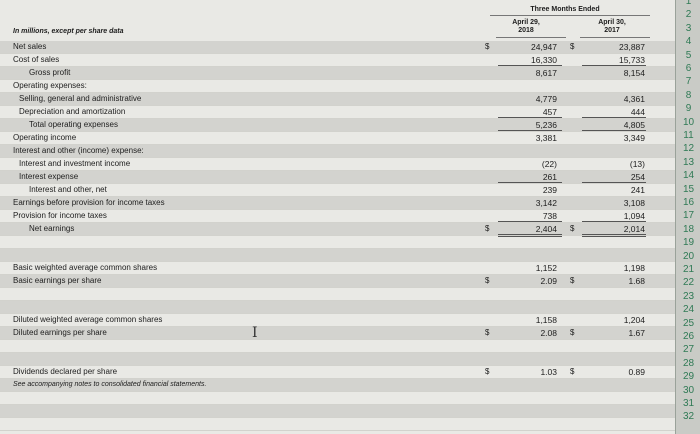 Image resolution: width=700 pixels, height=434 pixels. What do you see at coordinates (337, 47) in the screenshot?
I see `statement-row: Net sales $24,947 $23,887` at bounding box center [337, 47].